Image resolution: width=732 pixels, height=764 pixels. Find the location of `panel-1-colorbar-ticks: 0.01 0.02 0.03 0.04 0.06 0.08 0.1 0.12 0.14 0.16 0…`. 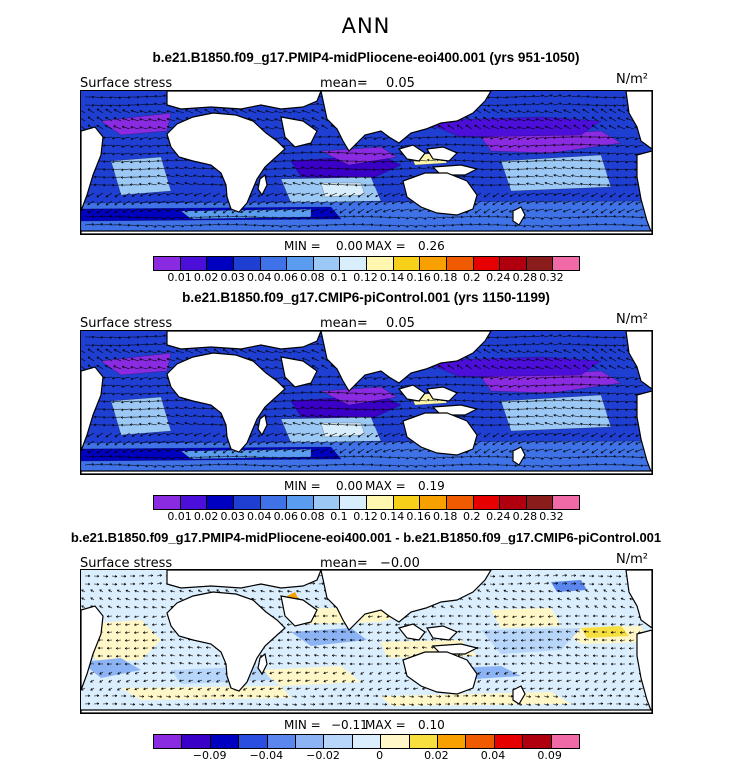

panel-1-colorbar-ticks: 0.01 0.02 0.03 0.04 0.06 0.08 0.1 0.12 0.14 0.16 0… is located at coordinates (365, 278).